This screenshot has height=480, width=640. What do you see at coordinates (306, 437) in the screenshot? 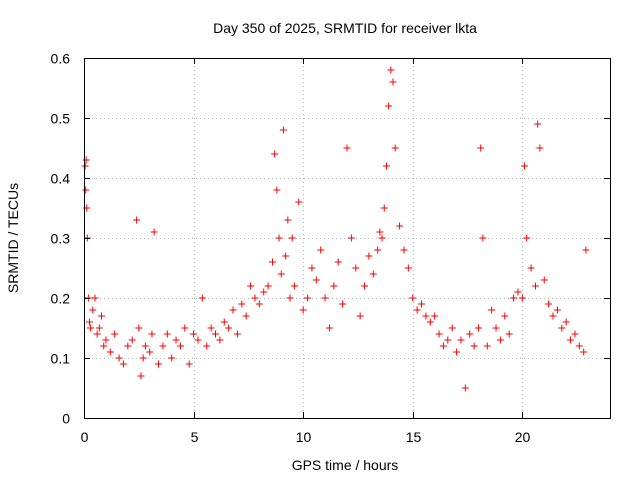
I see `x-tick-labels: 0 5 10 15 20` at bounding box center [306, 437].